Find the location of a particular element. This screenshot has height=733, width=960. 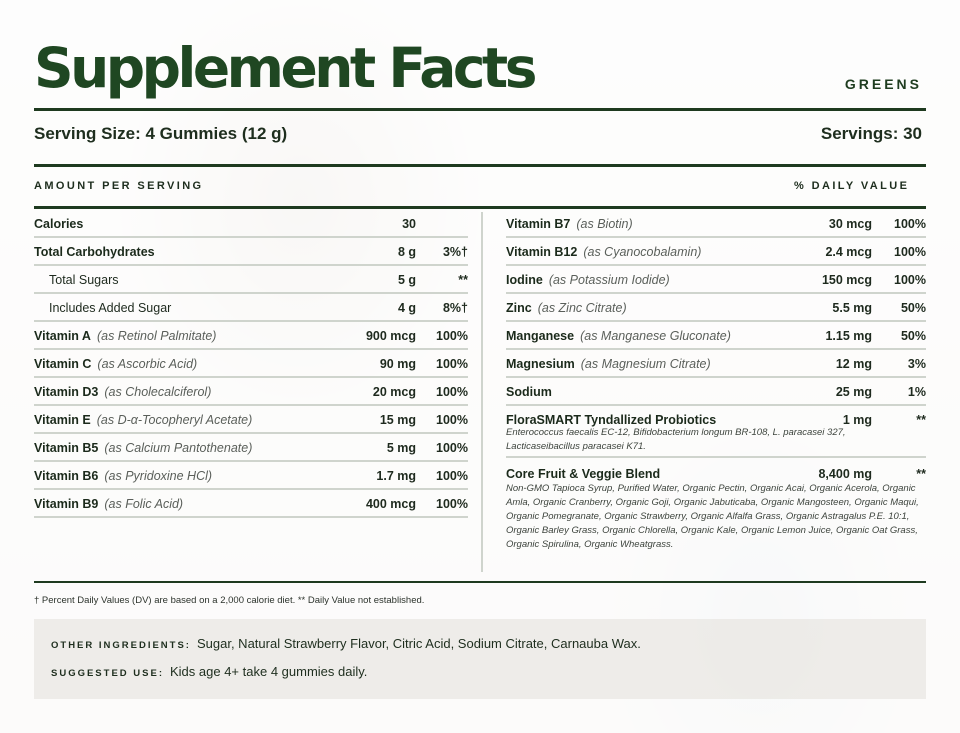

nutrient-name: FloraSMART Tyndallized Probiotics is located at coordinates (611, 420).